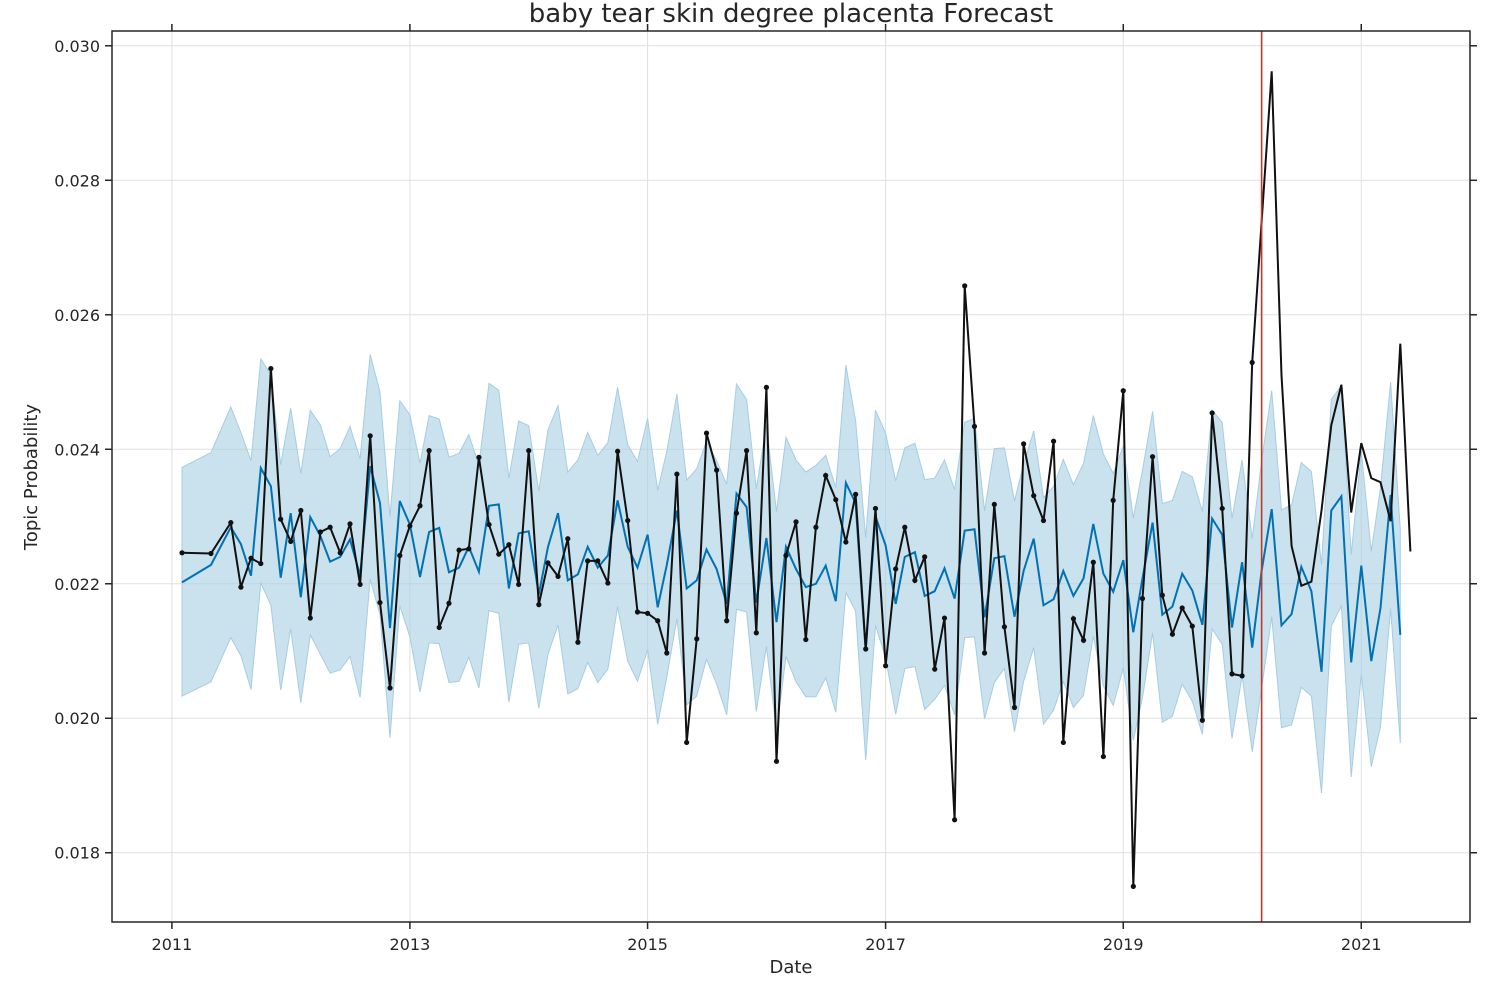 The width and height of the screenshot is (1500, 1000). What do you see at coordinates (885, 944) in the screenshot?
I see `x-tick-label: 2017` at bounding box center [885, 944].